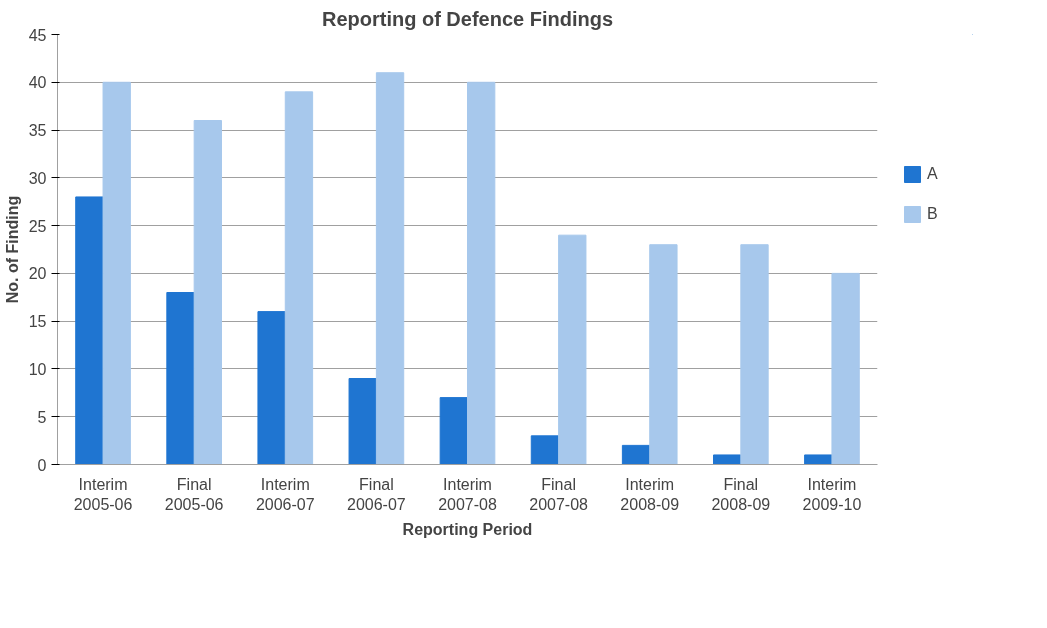  What do you see at coordinates (12, 249) in the screenshot?
I see `y-axis-title: No. of Finding` at bounding box center [12, 249].